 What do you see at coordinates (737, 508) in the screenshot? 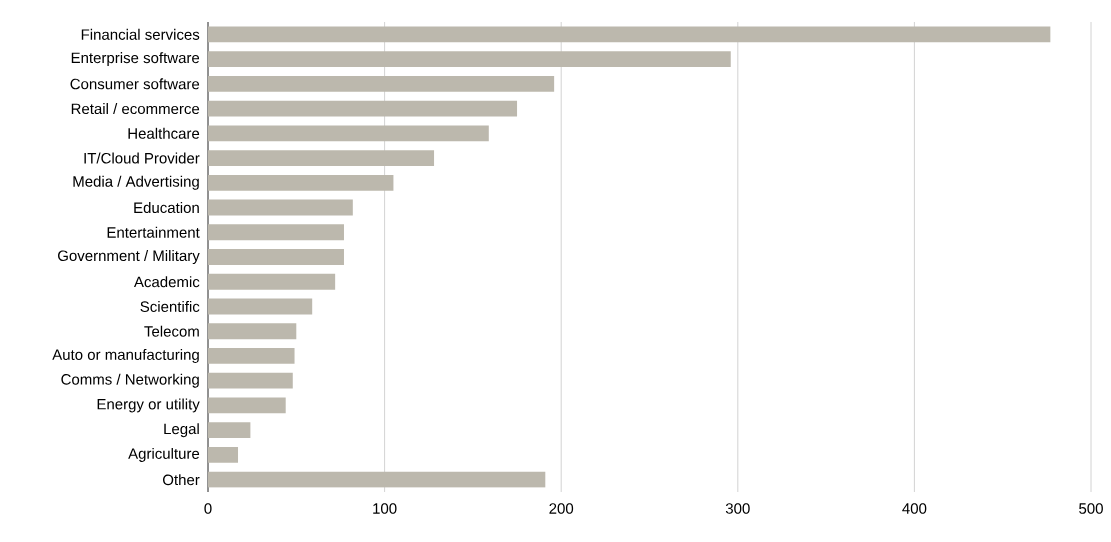
I see `x-tick-label: 300` at bounding box center [737, 508].